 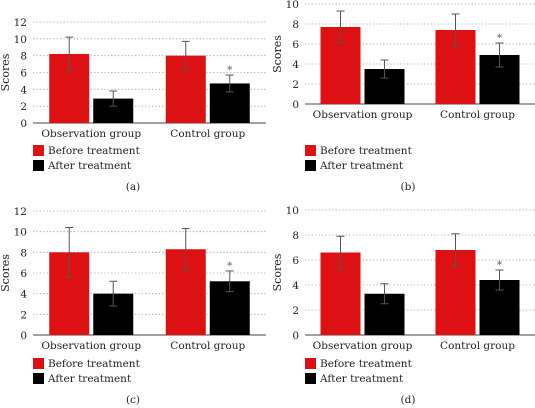 What do you see at coordinates (133, 187) in the screenshot?
I see `panel-caption: (a)` at bounding box center [133, 187].